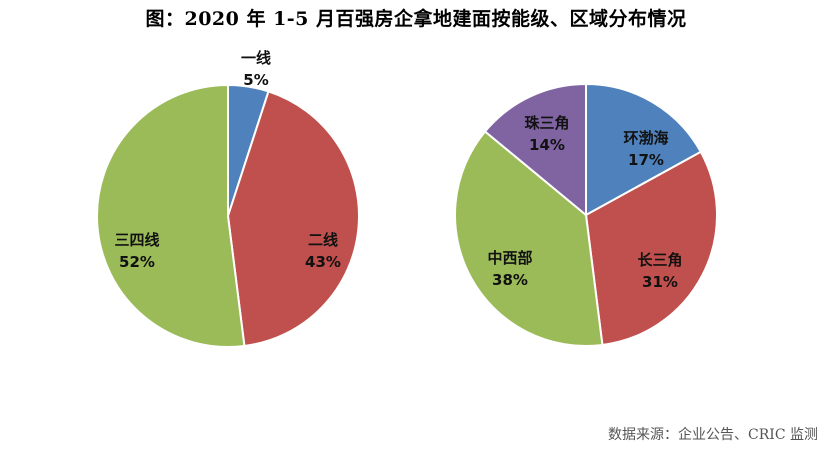 Image resolution: width=832 pixels, height=451 pixels. I want to click on slice-label: 珠三角, so click(546, 123).